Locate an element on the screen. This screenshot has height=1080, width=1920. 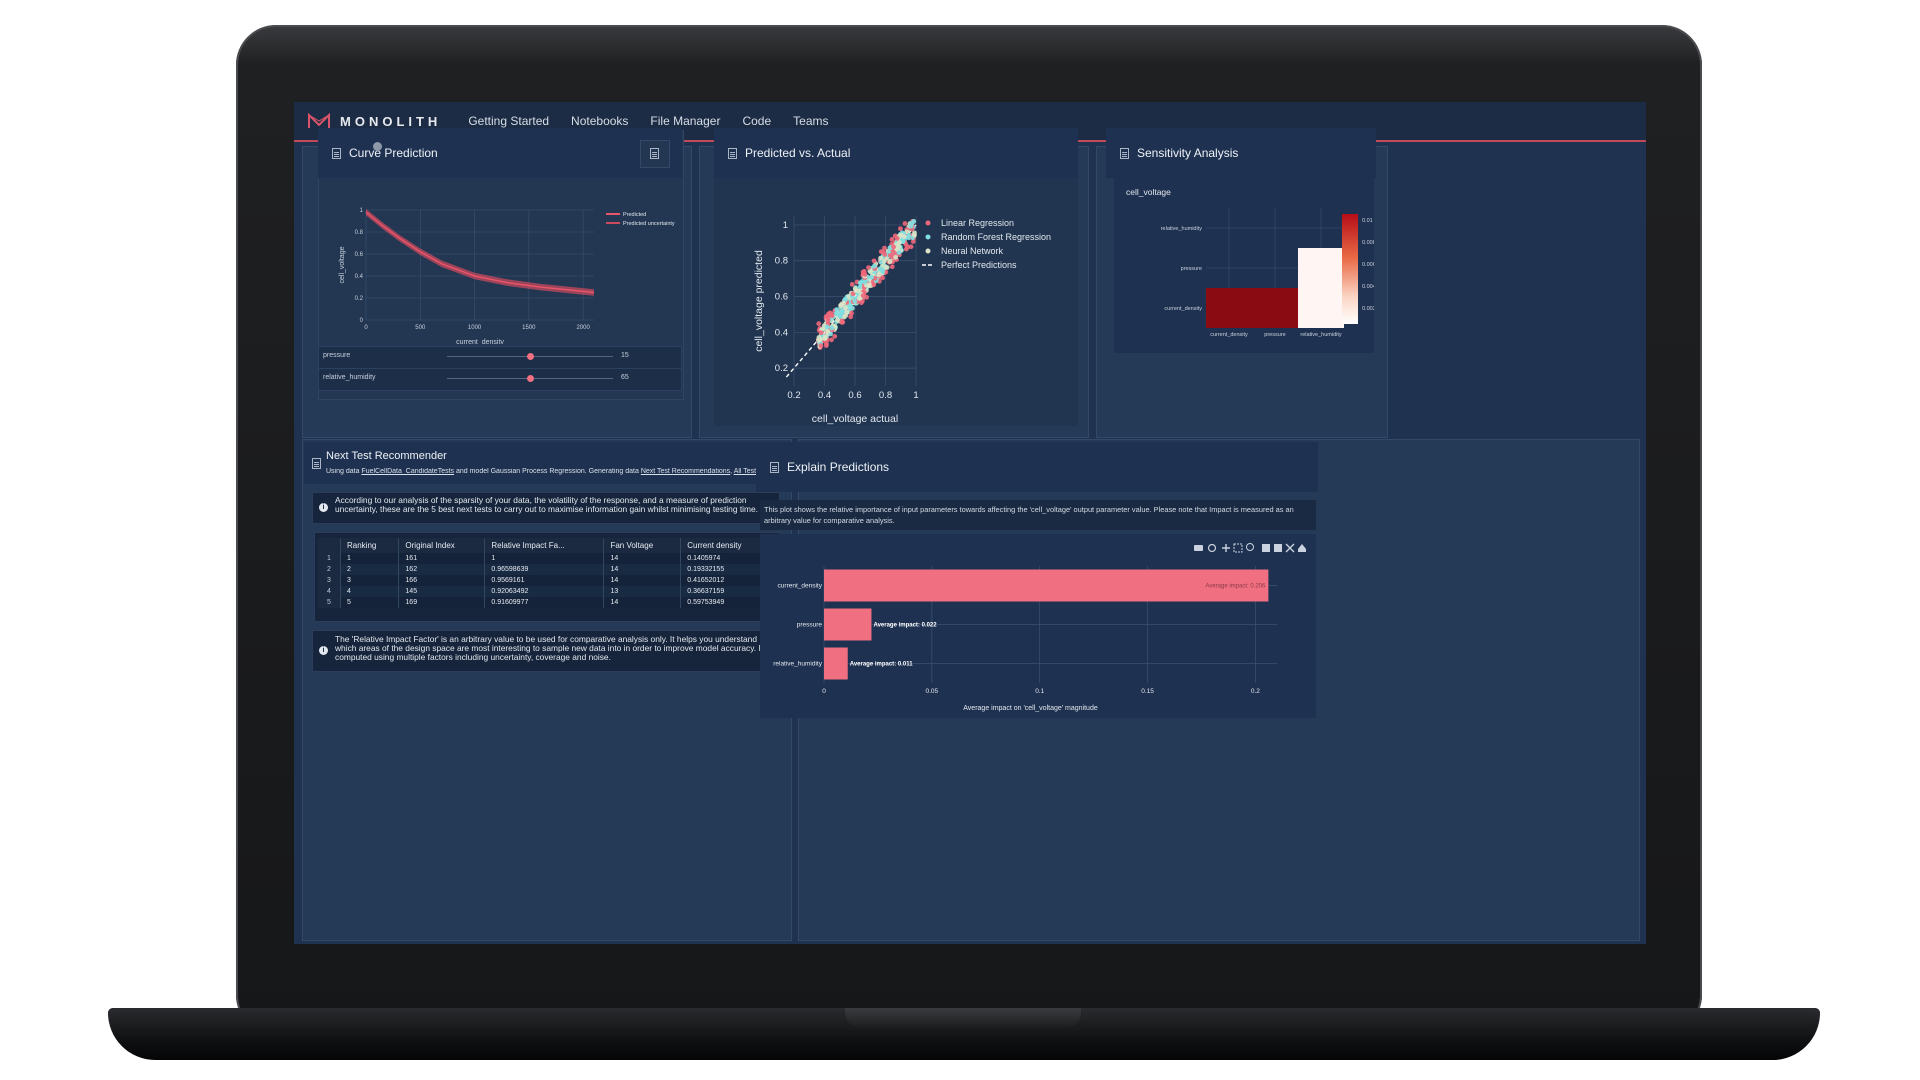
bar-data-label: Average impact: 0.022 is located at coordinates (905, 626).